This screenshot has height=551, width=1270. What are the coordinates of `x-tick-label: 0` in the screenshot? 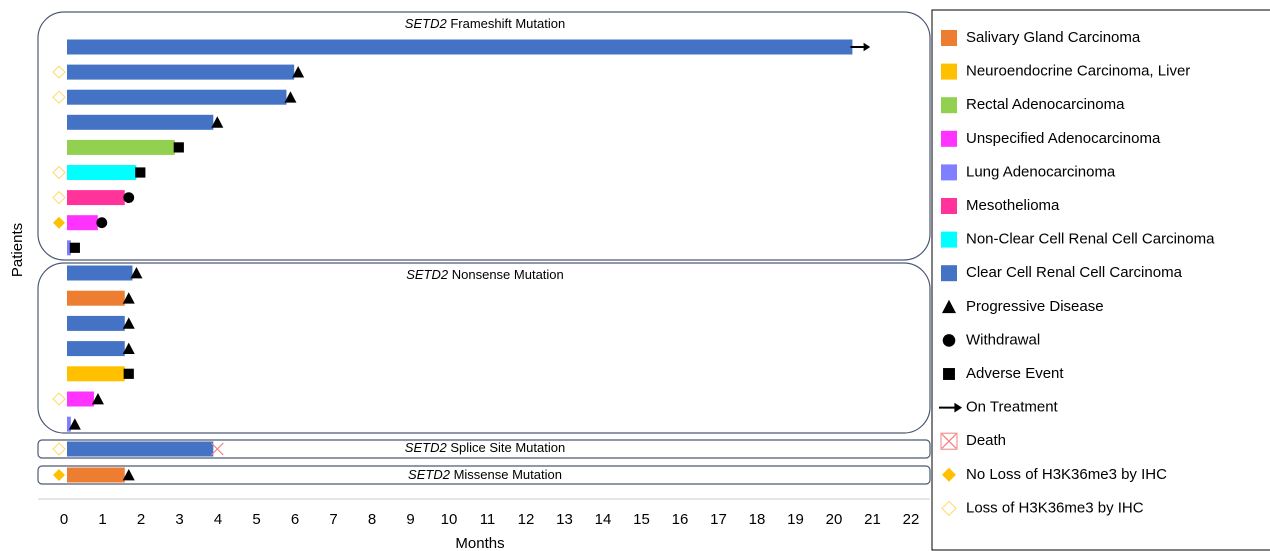 It's located at (64, 519).